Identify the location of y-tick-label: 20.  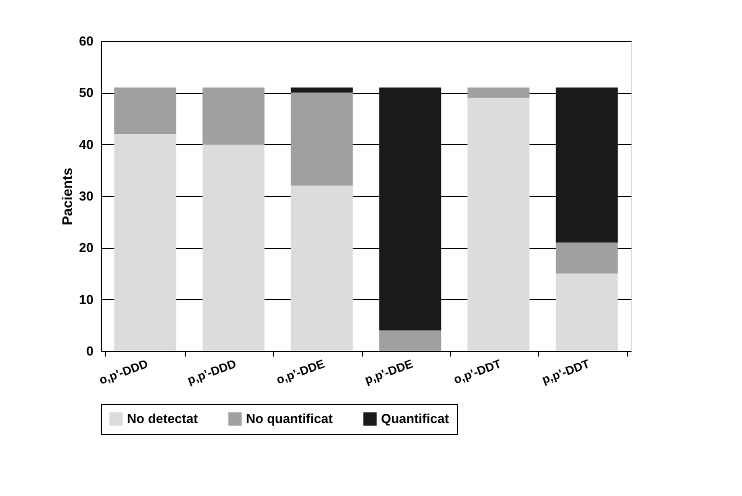
(86, 248).